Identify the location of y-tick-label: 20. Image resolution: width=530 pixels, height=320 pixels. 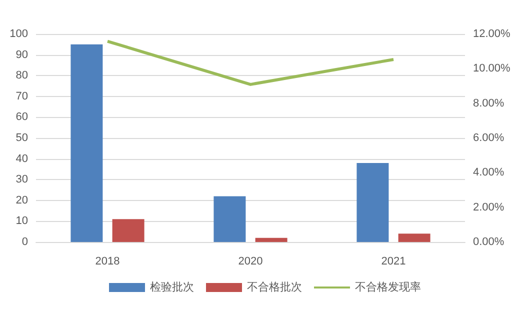
(22, 200).